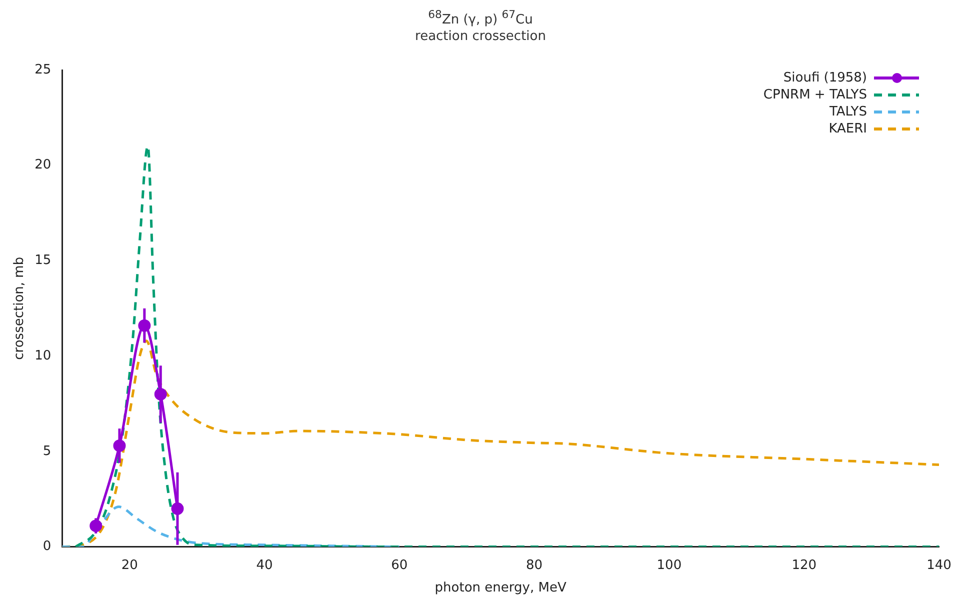  I want to click on x-tick-label: 100, so click(669, 565).